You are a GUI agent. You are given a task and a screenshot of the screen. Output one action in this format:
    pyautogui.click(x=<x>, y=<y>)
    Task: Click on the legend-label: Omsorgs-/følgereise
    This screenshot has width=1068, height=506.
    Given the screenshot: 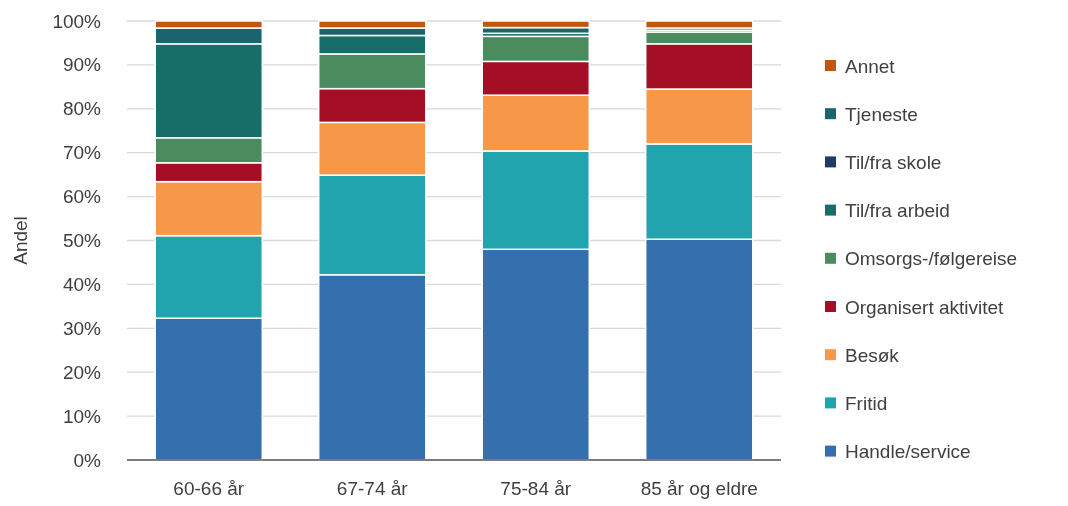 What is the action you would take?
    pyautogui.click(x=931, y=259)
    